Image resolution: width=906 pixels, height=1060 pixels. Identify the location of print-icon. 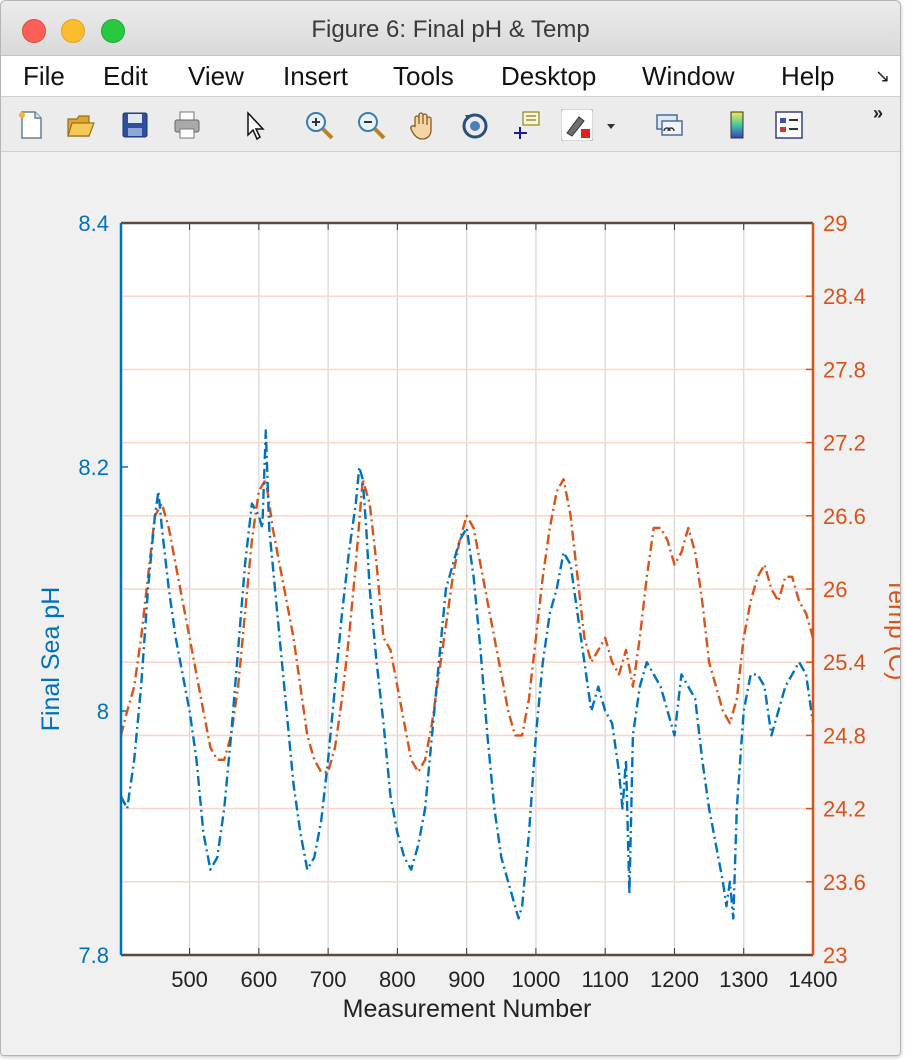
(187, 125).